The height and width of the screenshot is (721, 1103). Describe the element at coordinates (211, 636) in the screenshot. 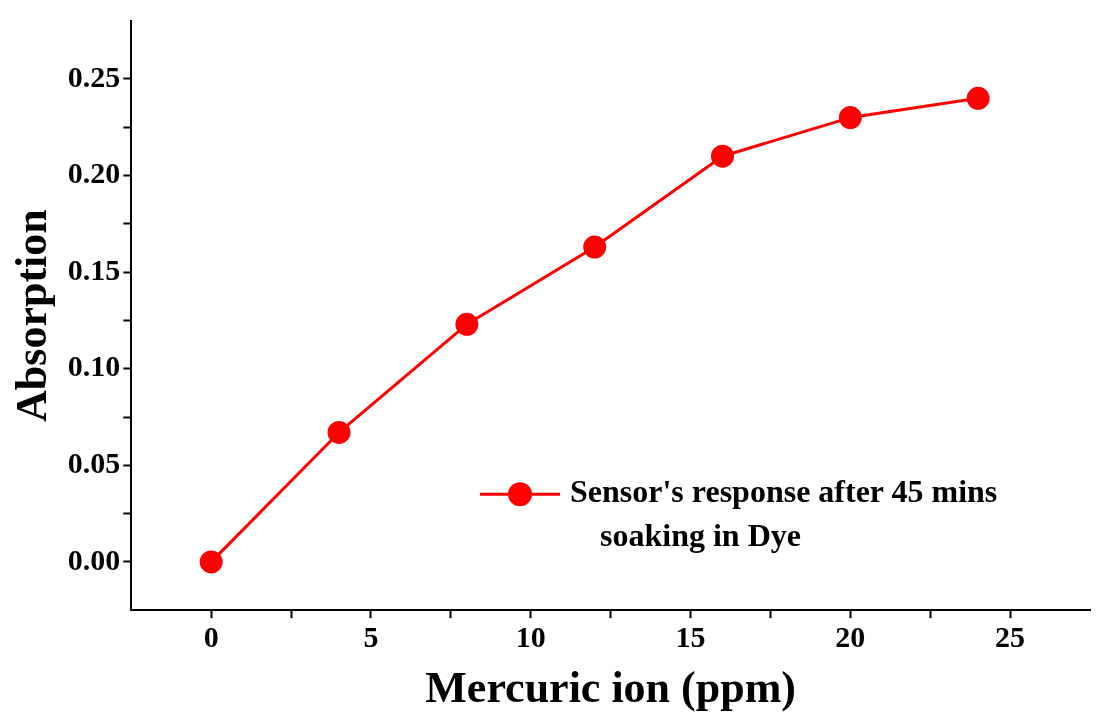

I see `x-tick-label: 0` at that location.